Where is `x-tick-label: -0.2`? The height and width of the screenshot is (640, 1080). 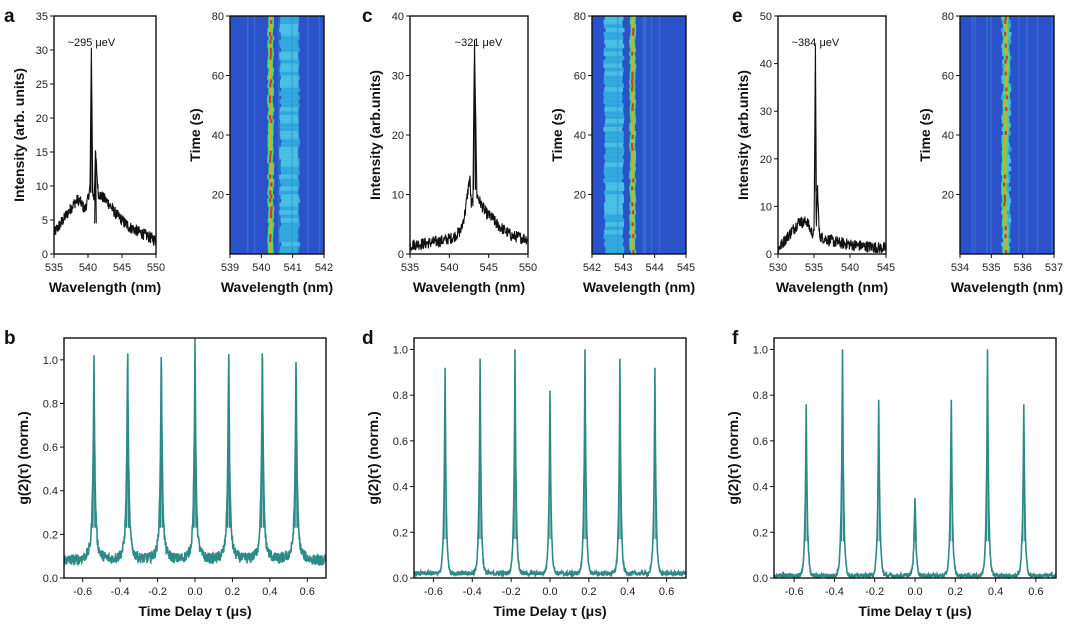
x-tick-label: -0.2 is located at coordinates (157, 592).